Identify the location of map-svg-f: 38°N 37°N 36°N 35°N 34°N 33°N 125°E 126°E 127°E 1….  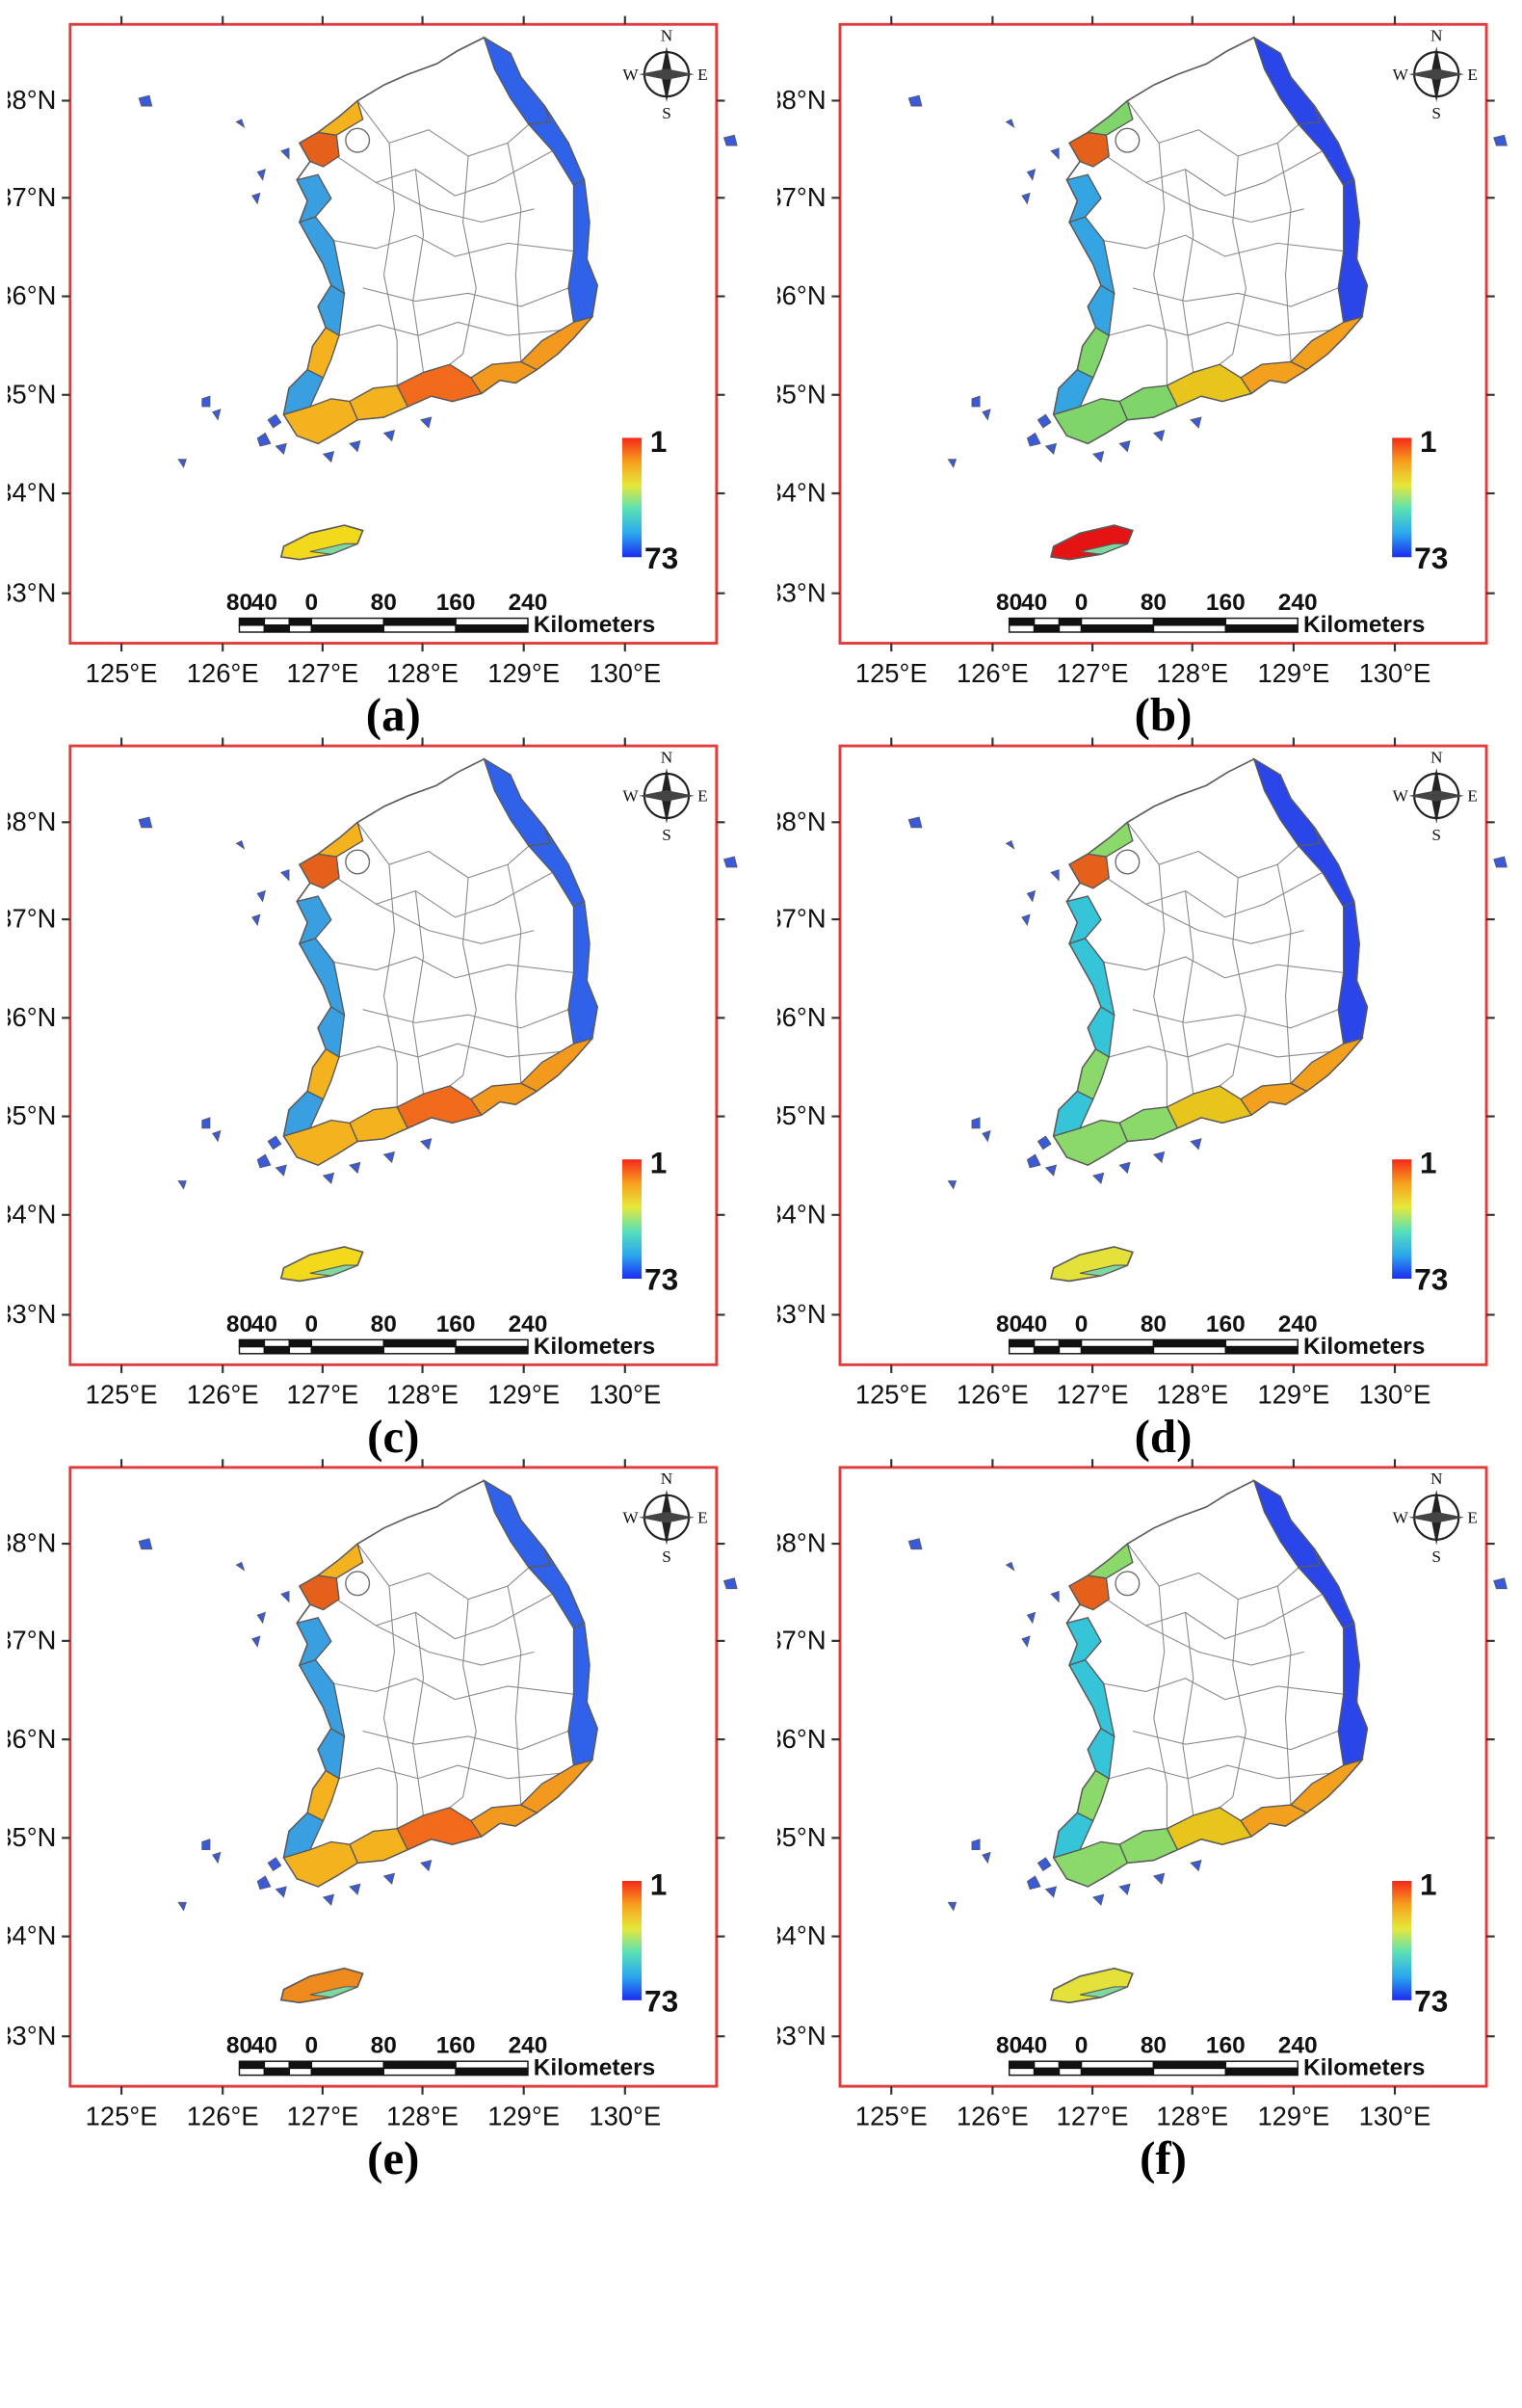
(1142, 1795).